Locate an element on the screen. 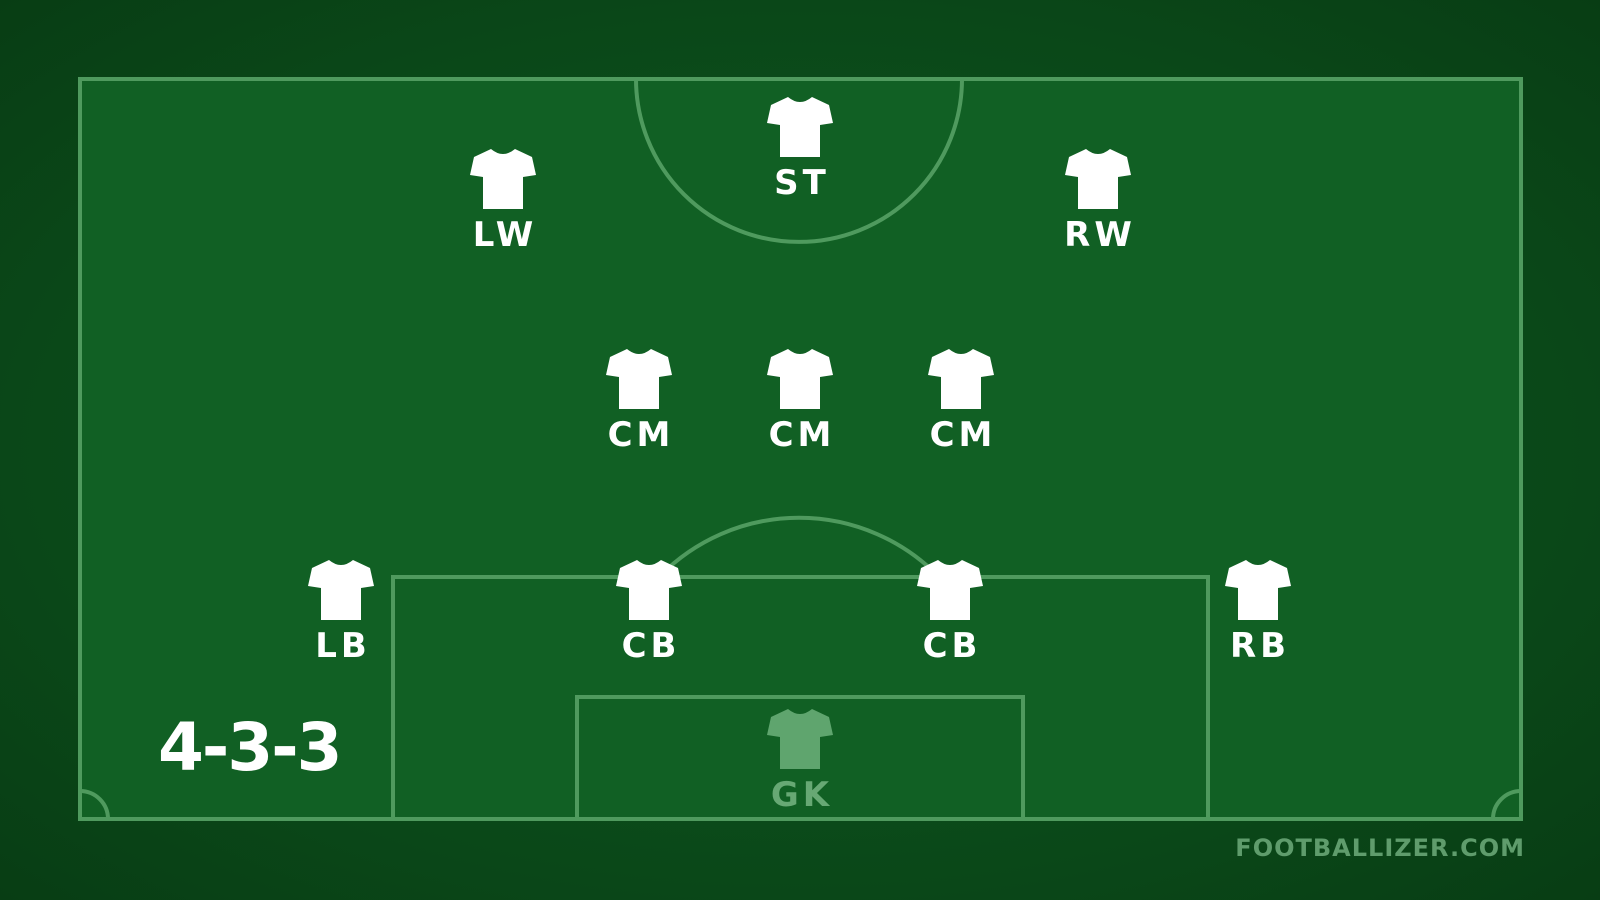  center-circle-arc is located at coordinates (799, 161).